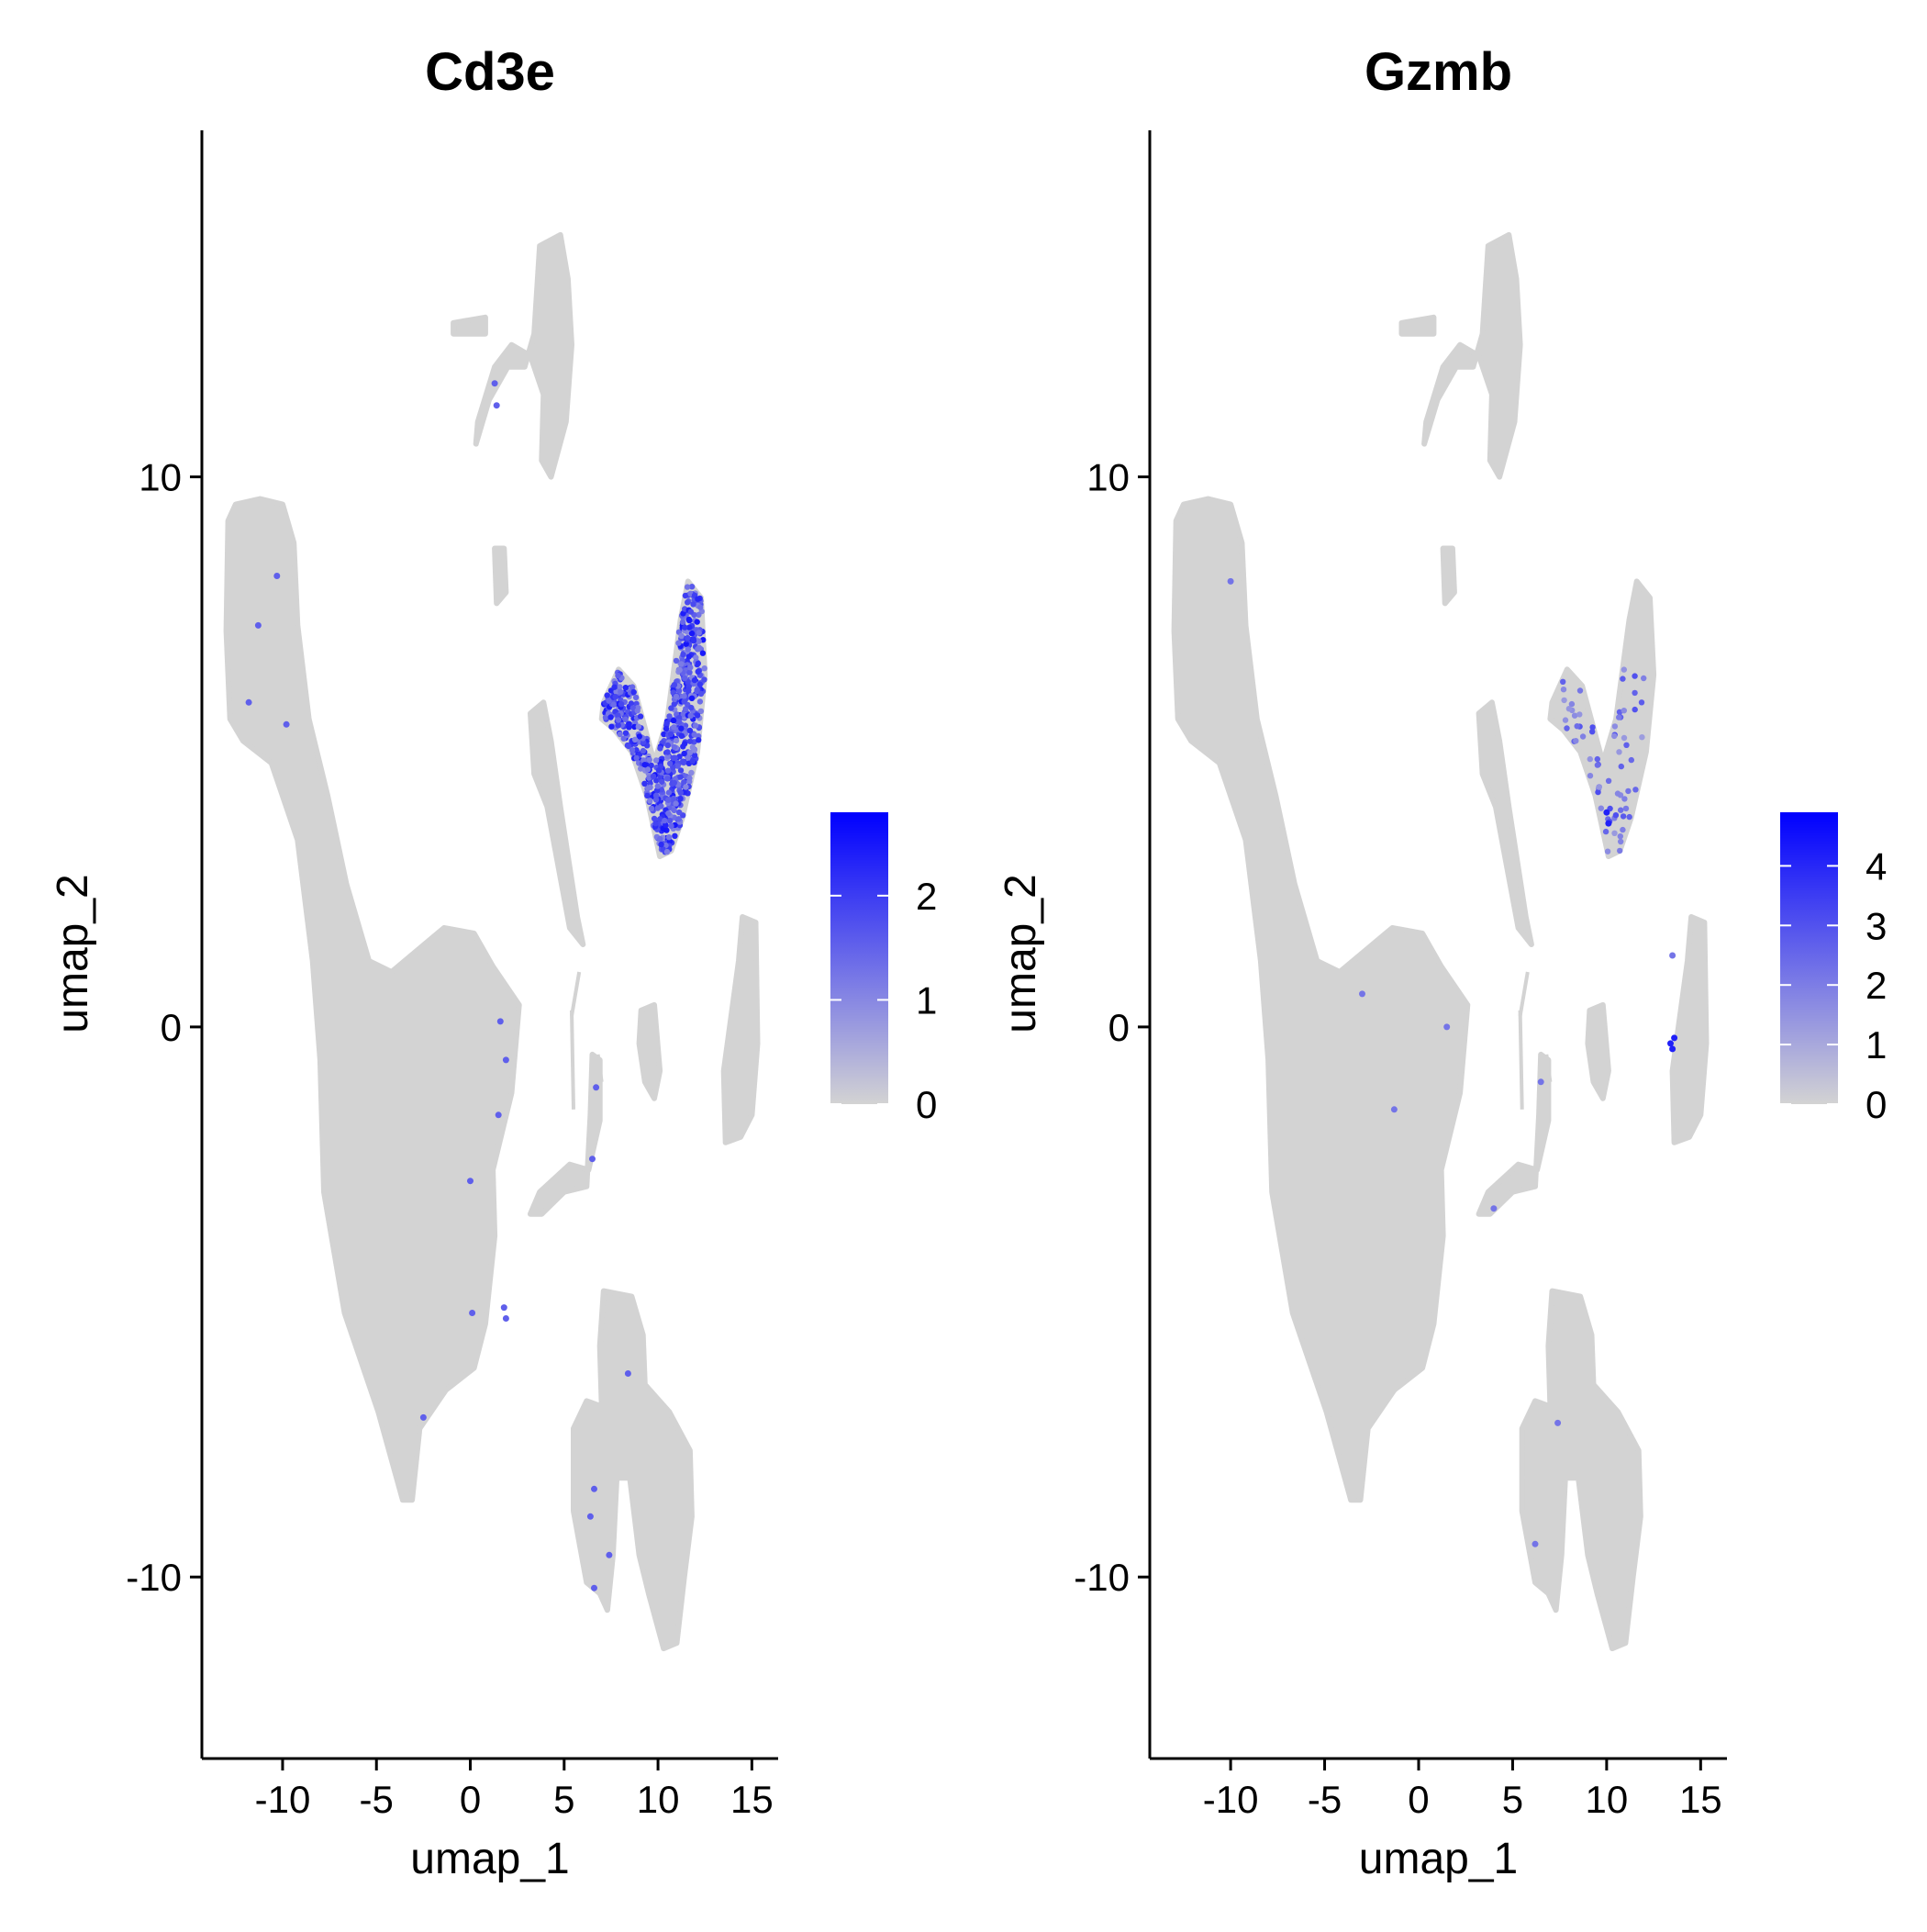 This screenshot has width=1927, height=1932. What do you see at coordinates (1876, 1045) in the screenshot?
I see `colorbar-tick-label: 1` at bounding box center [1876, 1045].